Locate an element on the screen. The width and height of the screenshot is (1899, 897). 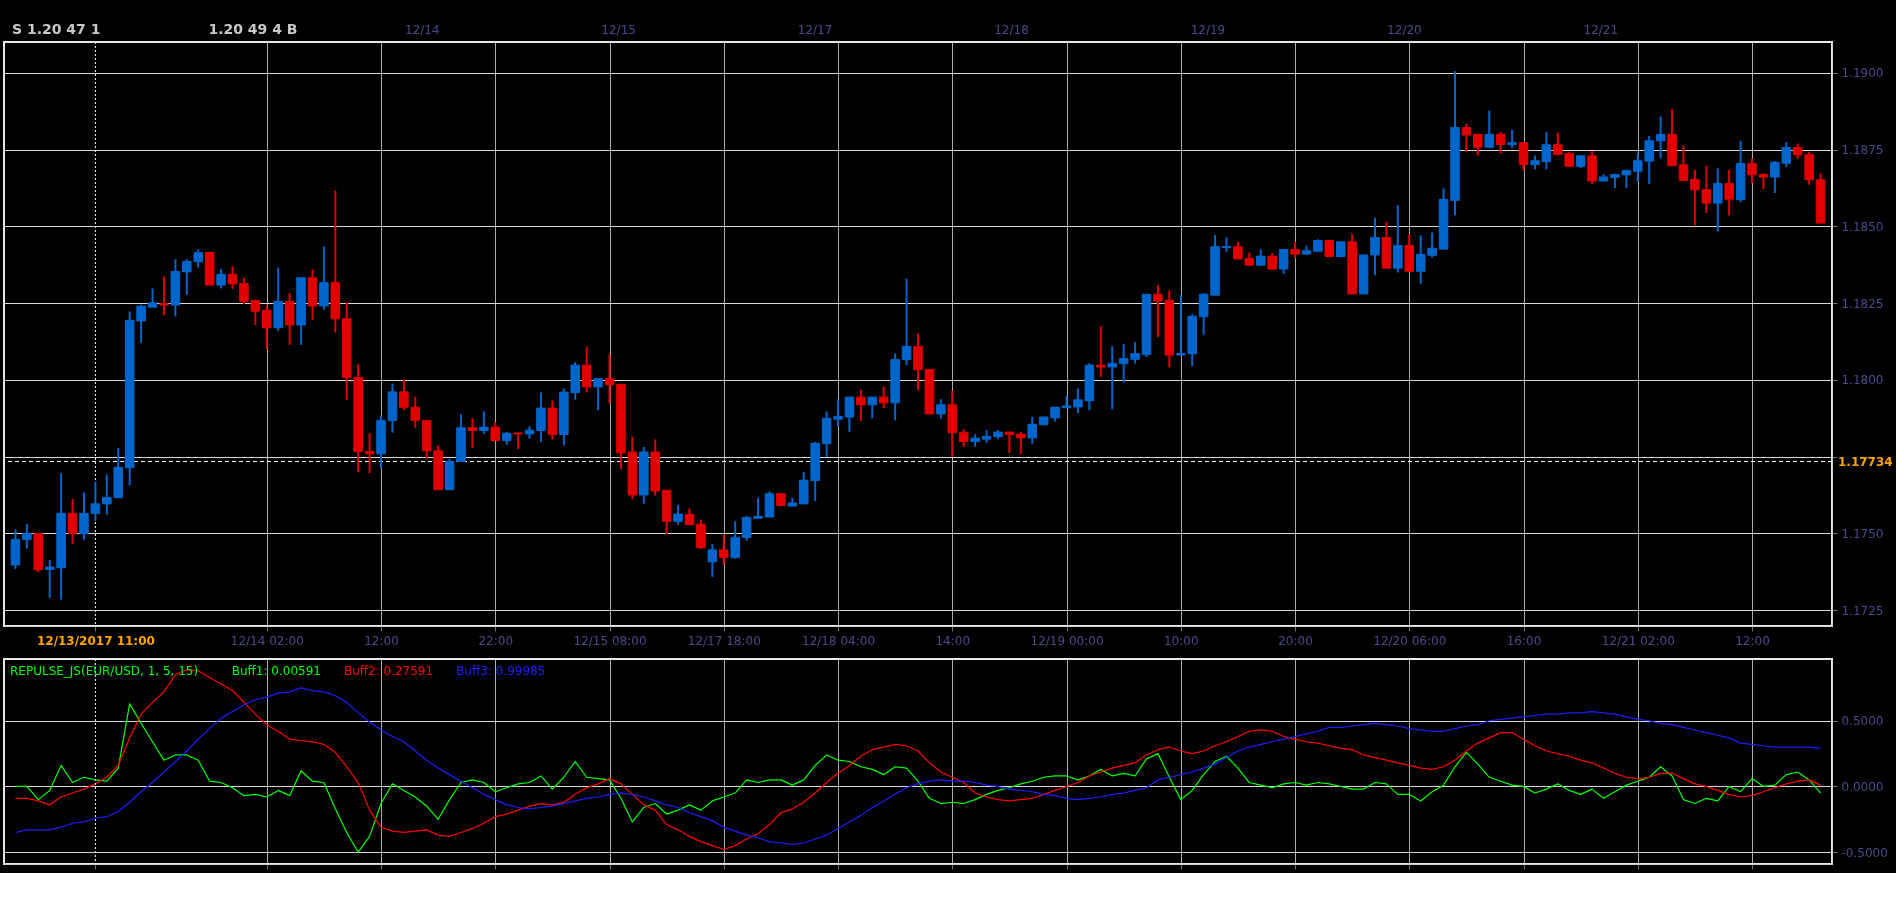
text: Buff3: 0.99985 is located at coordinates (501, 671).